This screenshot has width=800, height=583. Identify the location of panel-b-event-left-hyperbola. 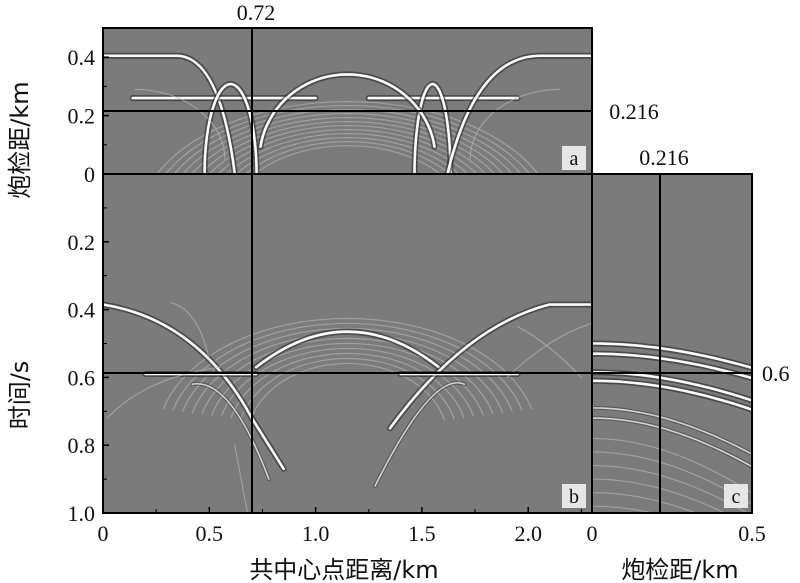
(194, 387).